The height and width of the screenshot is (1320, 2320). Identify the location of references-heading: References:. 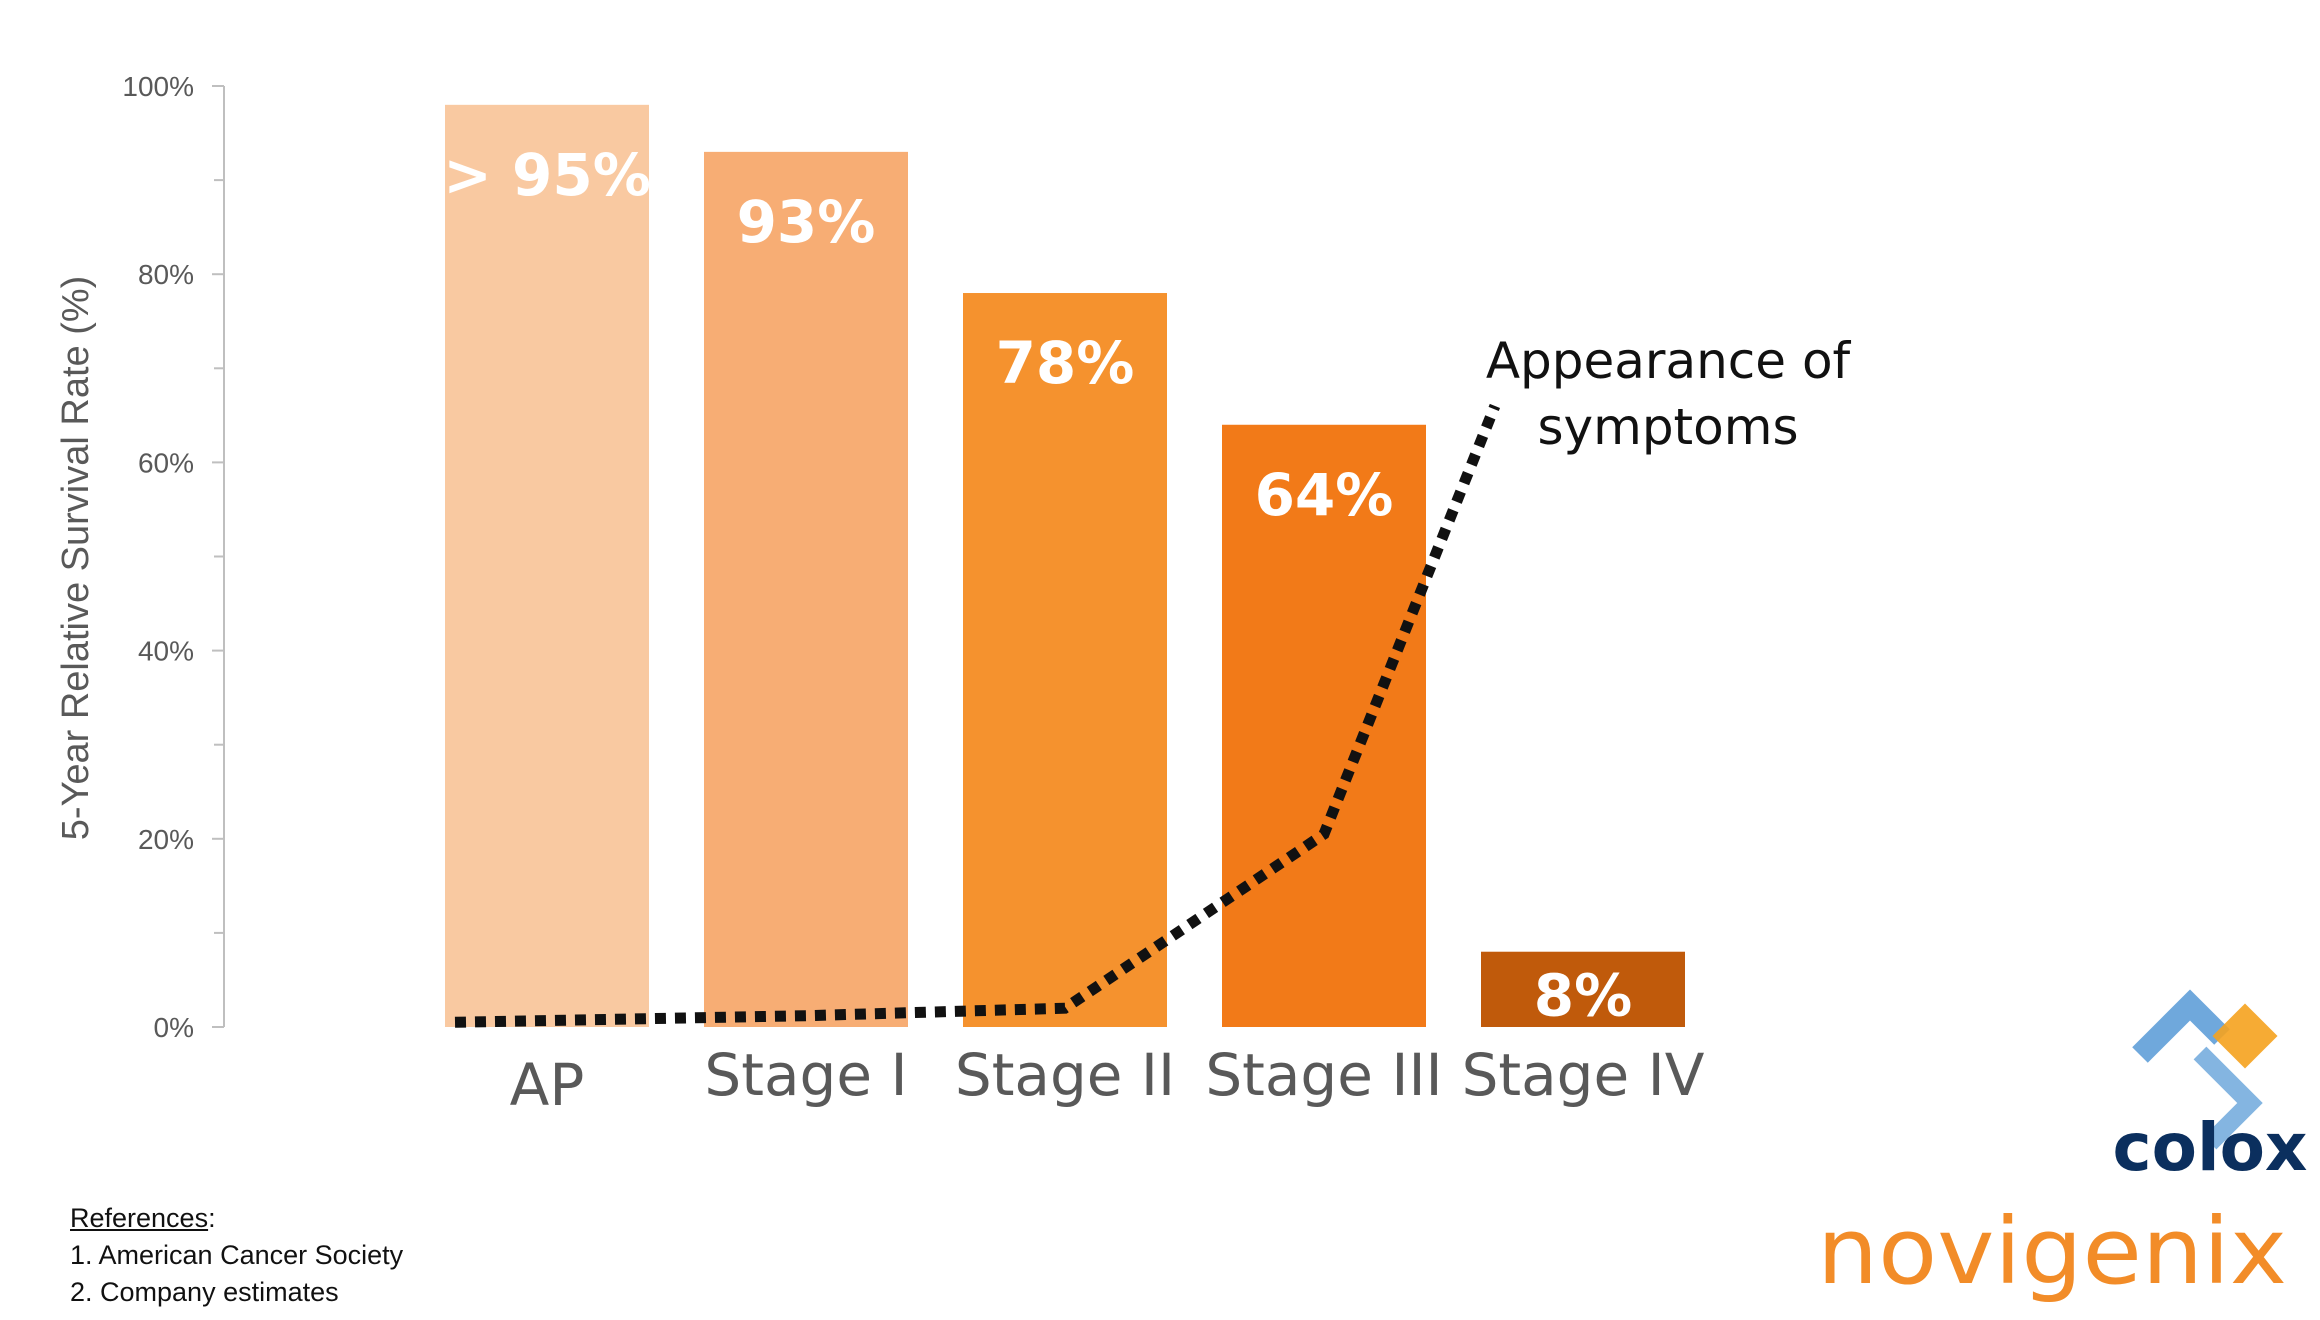
(143, 1218).